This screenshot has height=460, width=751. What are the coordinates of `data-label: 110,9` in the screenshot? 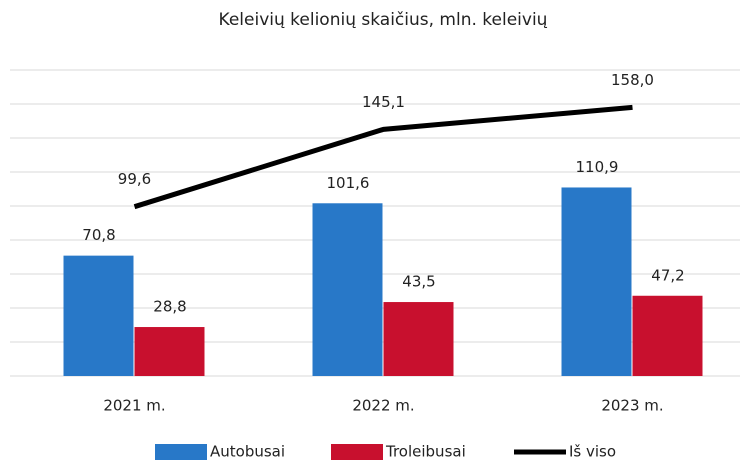 It's located at (597, 167).